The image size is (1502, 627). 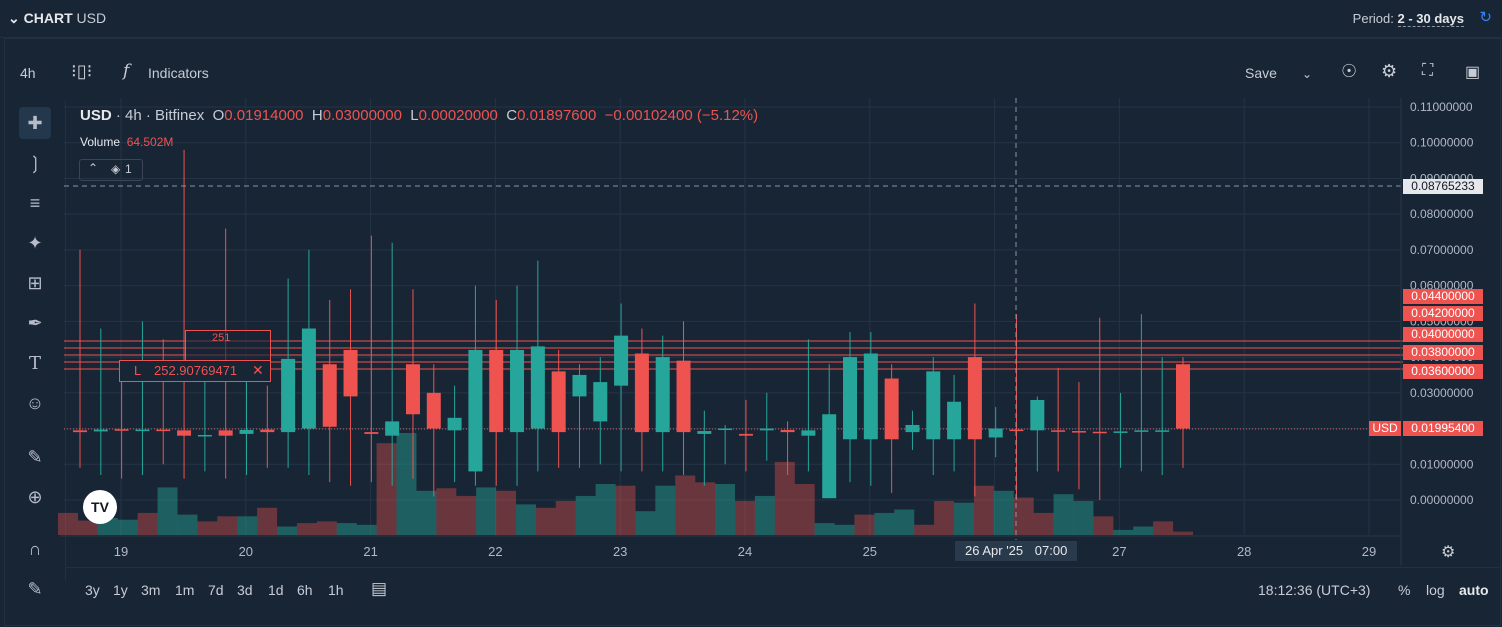 I want to click on time-tick-label: 28, so click(x=1244, y=551).